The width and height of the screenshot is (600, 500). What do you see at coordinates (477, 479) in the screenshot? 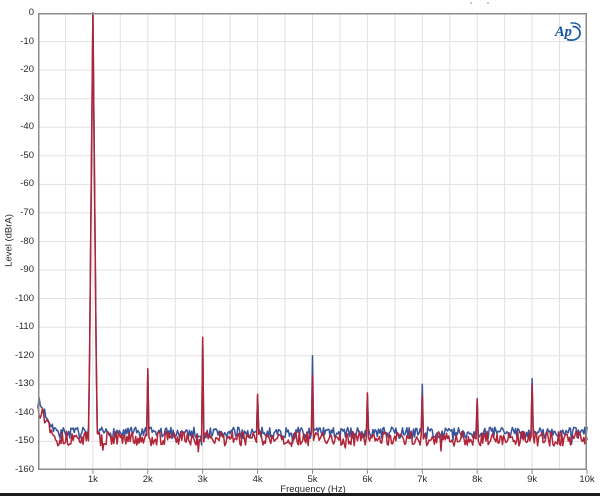
I see `x-tick-label: 8k` at bounding box center [477, 479].